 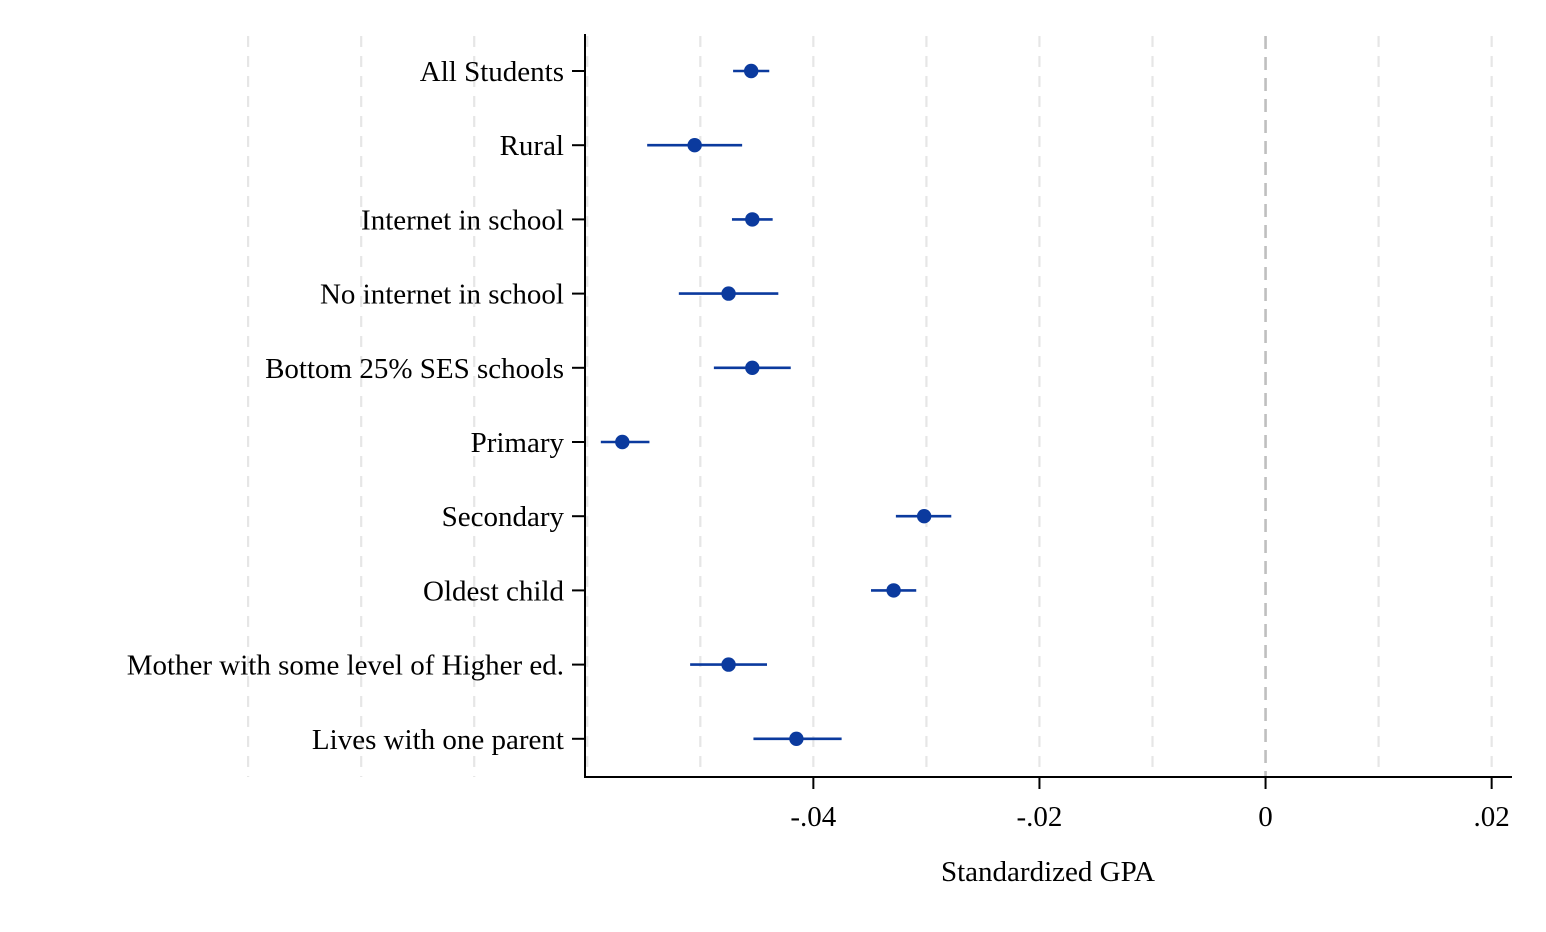 I want to click on category-label: Bottom 25% SES schools, so click(x=414, y=369).